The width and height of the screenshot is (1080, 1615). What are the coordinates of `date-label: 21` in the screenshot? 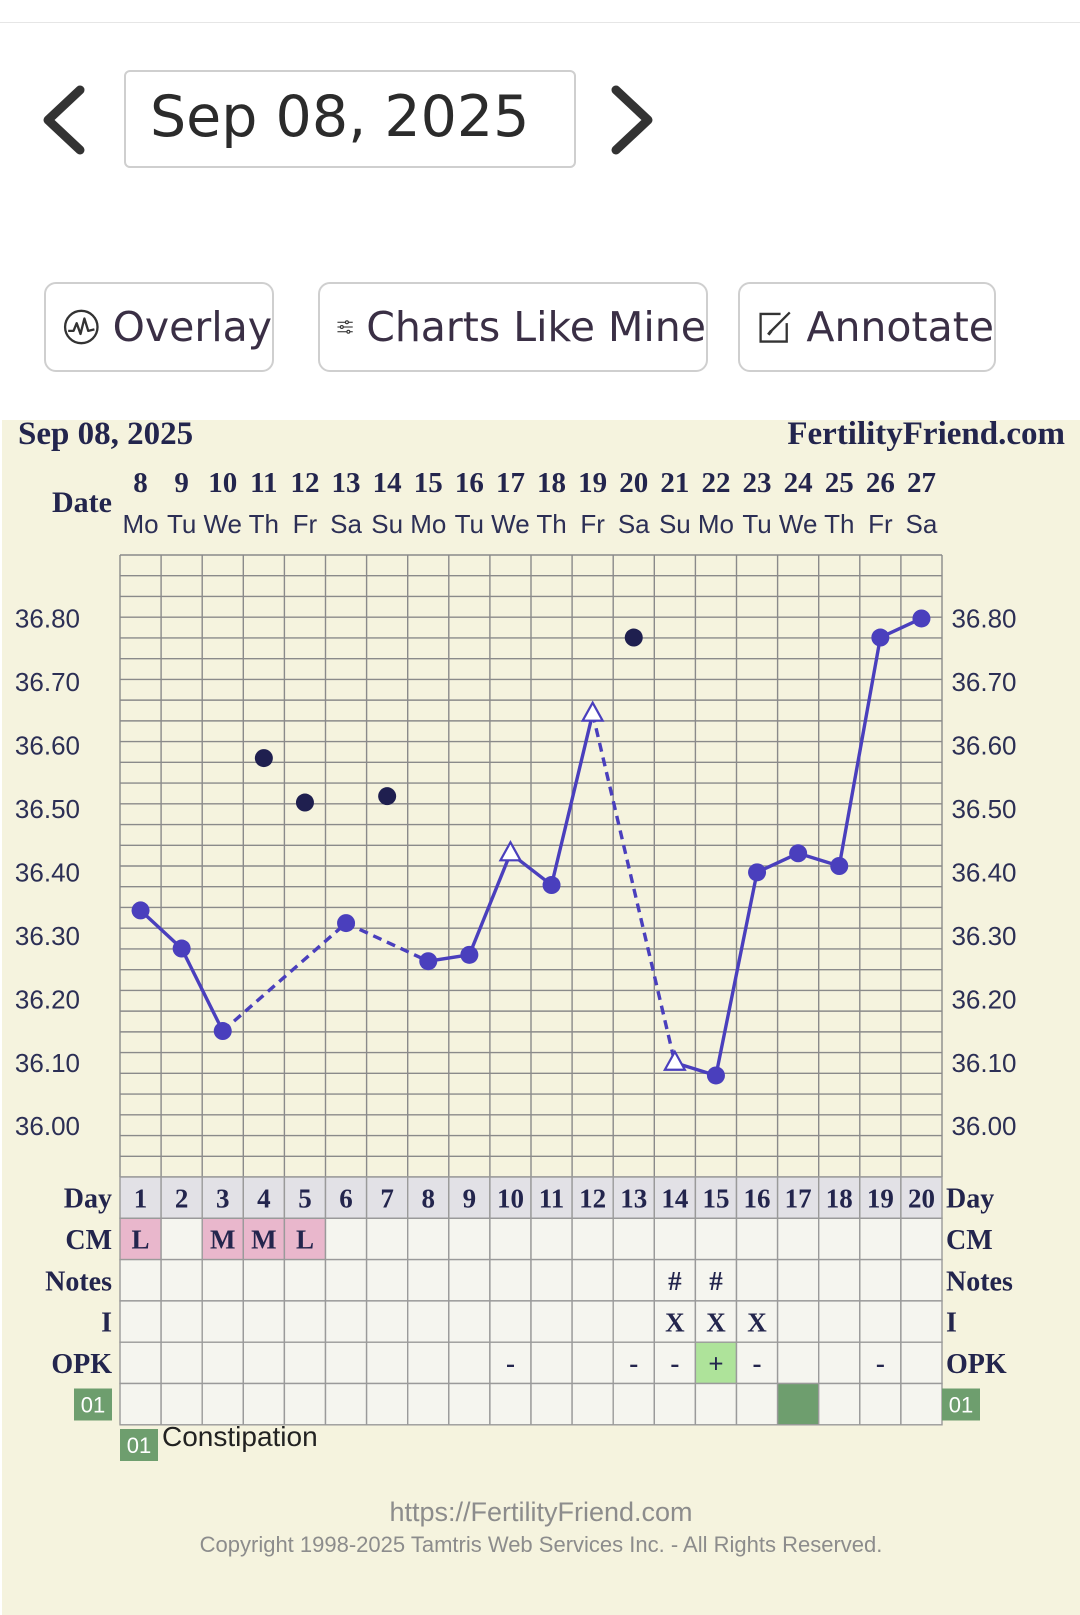 It's located at (674, 483).